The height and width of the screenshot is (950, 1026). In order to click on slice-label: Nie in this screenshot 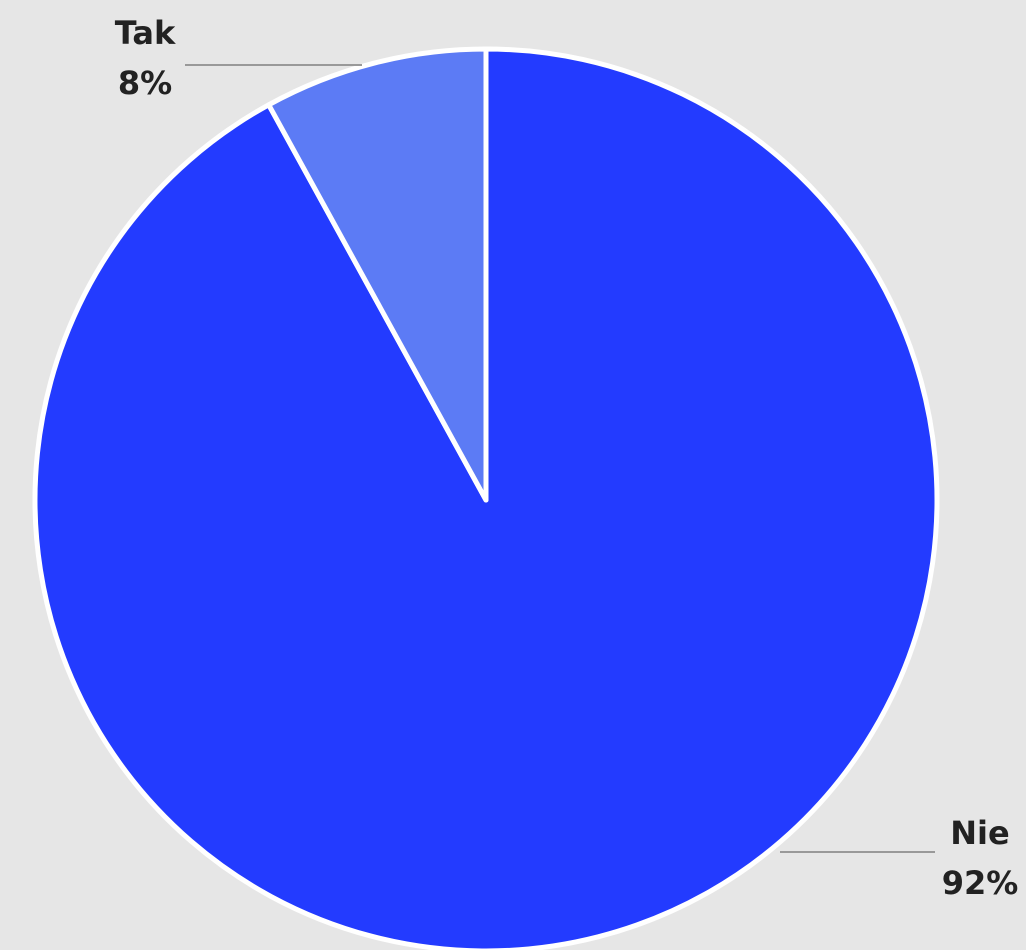, I will do `click(979, 833)`.